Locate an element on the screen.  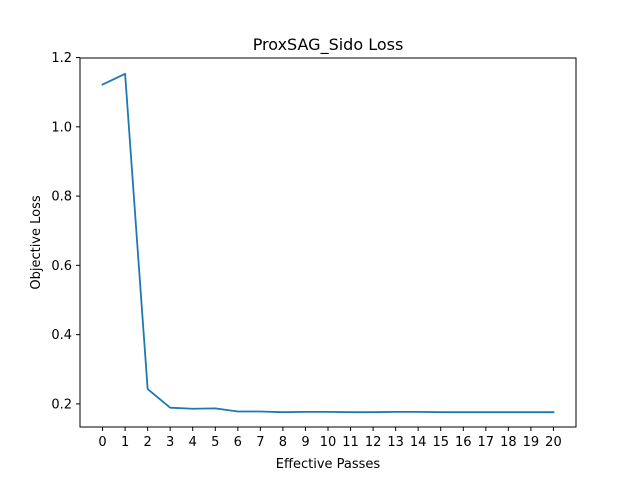
y-tick-label: 1.0 is located at coordinates (61, 127).